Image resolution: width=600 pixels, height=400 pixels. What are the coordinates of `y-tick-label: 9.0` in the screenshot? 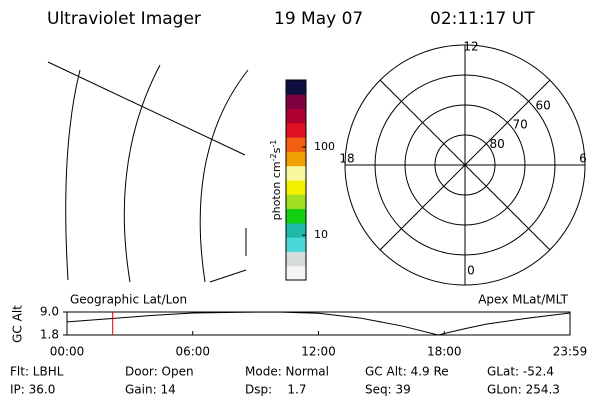 It's located at (49, 312).